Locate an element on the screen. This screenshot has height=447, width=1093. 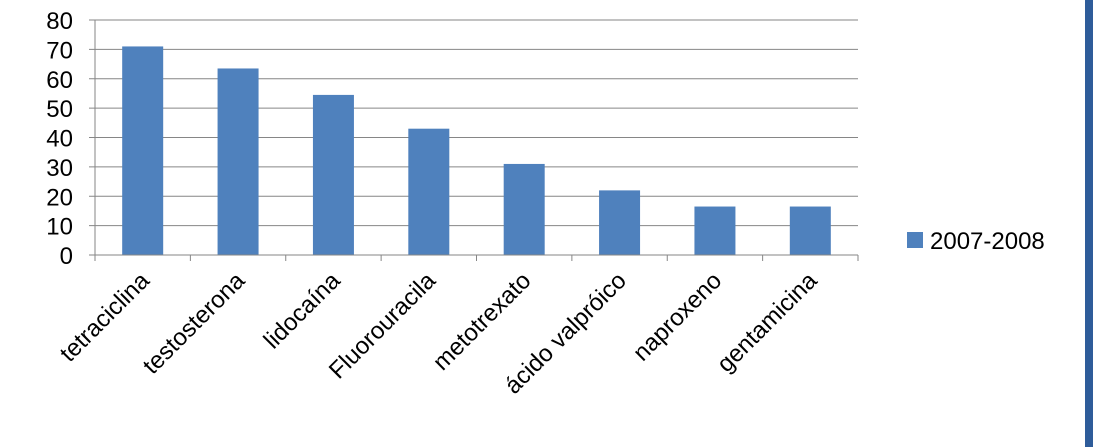
x-tick-label: naproxeno is located at coordinates (677, 316).